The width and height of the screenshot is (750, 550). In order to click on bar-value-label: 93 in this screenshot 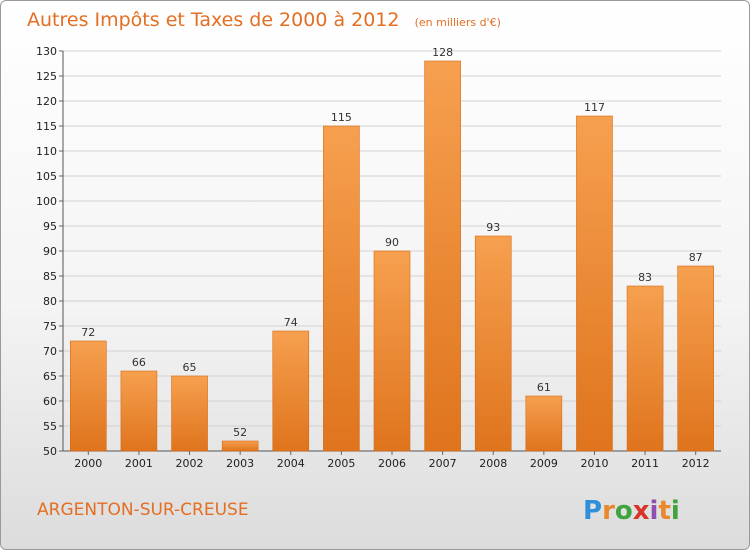, I will do `click(493, 227)`.